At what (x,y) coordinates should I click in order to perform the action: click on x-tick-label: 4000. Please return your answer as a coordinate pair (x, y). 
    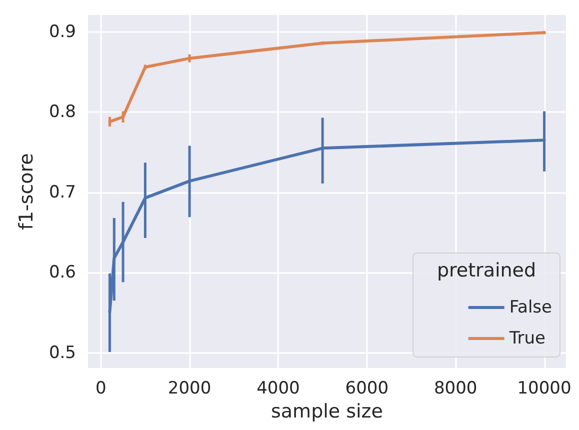
    Looking at the image, I should click on (278, 388).